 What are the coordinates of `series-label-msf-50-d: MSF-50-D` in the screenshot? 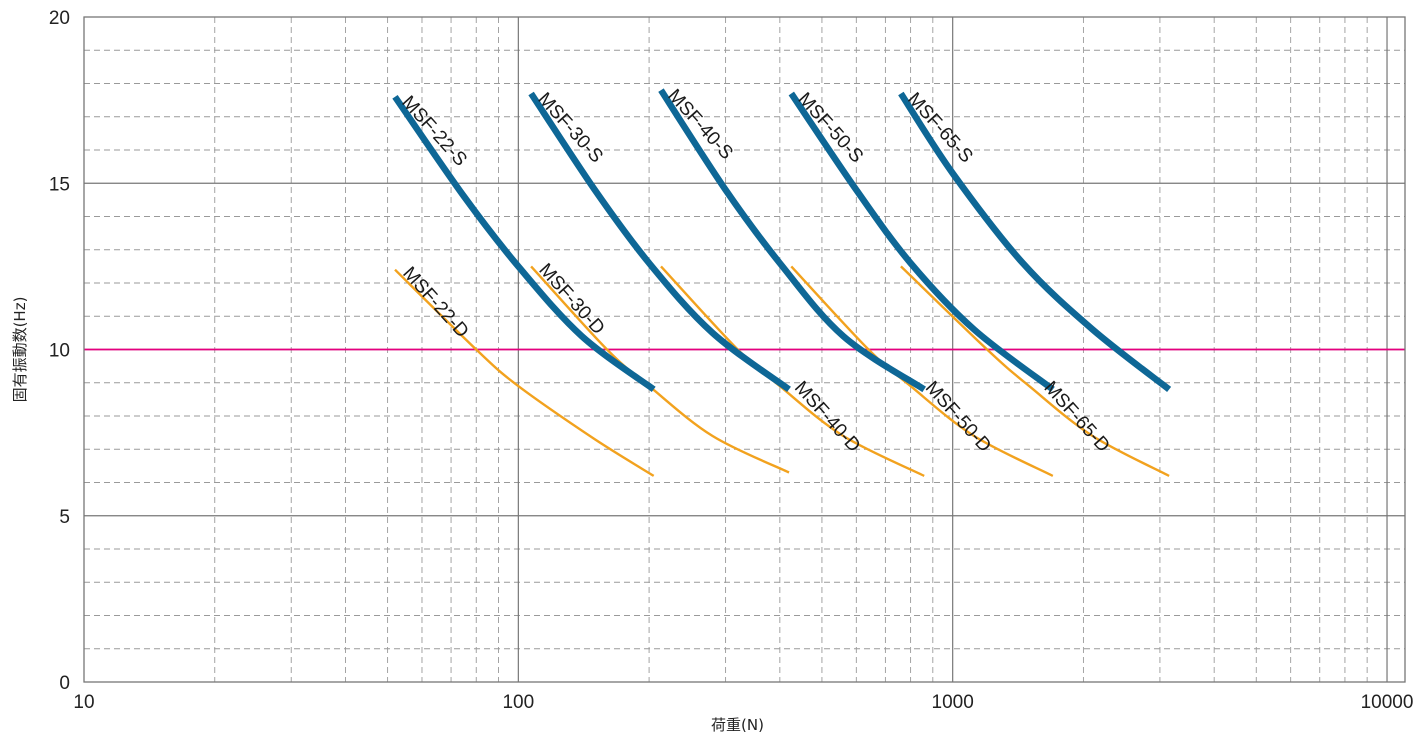 It's located at (958, 416).